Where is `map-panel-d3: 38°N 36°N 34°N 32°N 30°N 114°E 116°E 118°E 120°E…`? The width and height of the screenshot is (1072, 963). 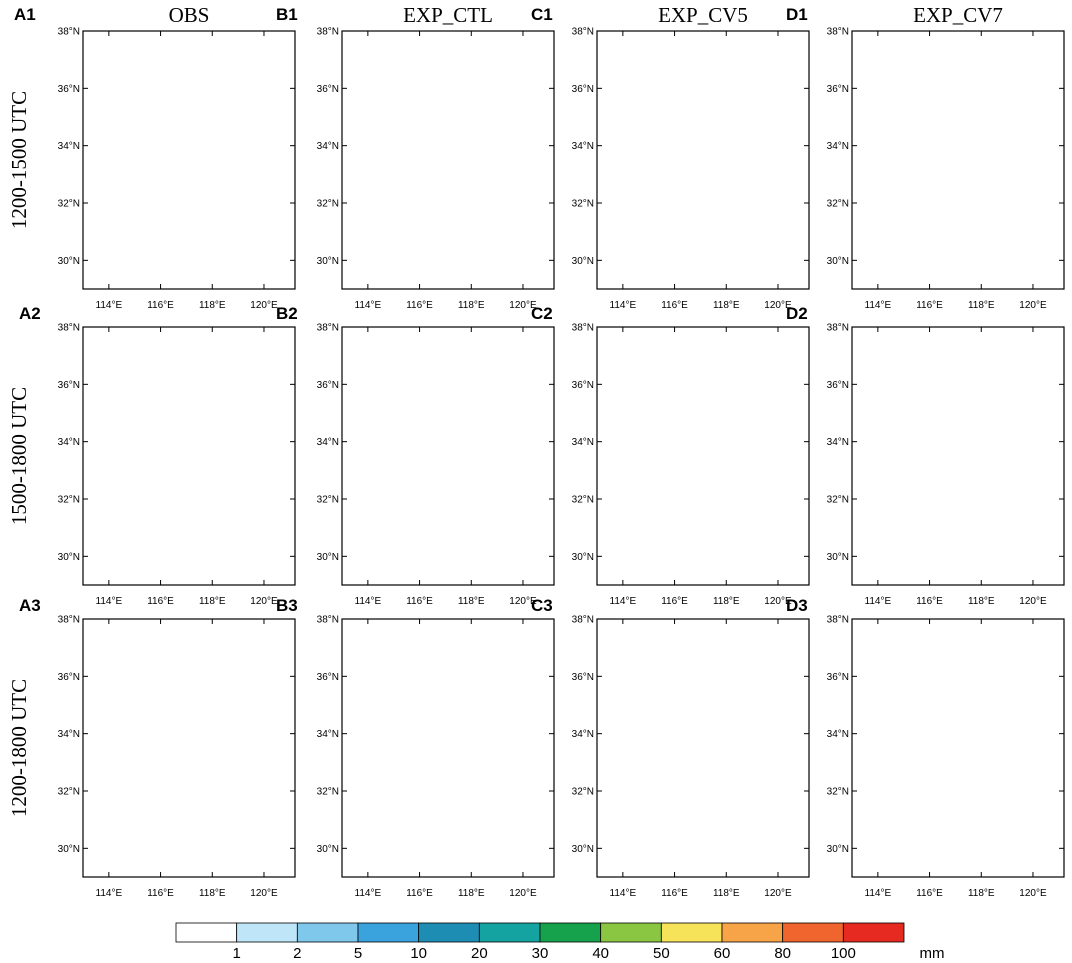 map-panel-d3: 38°N 36°N 34°N 32°N 30°N 114°E 116°E 118°E 120°E… is located at coordinates (925, 747).